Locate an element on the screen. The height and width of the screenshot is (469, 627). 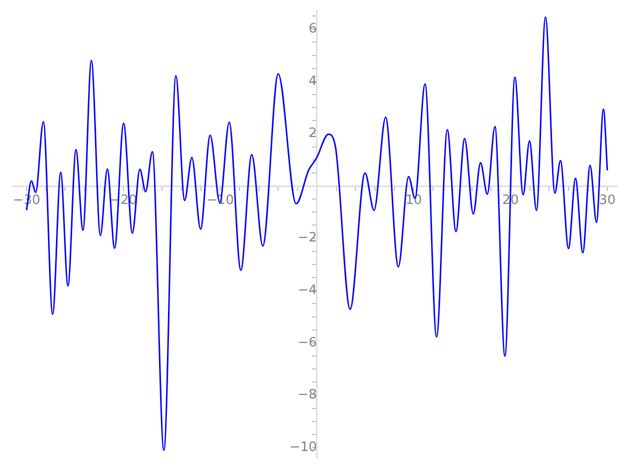
y-tick-label: 6 is located at coordinates (312, 28).